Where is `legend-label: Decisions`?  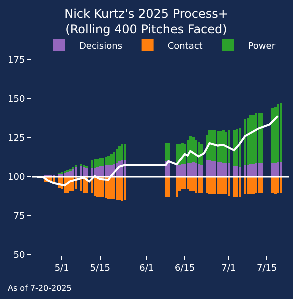
legend-label: Decisions is located at coordinates (101, 47).